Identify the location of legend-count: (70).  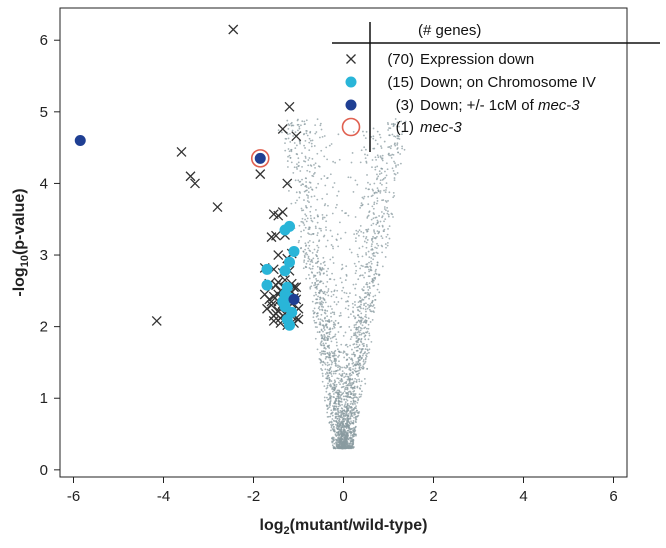
(400, 59).